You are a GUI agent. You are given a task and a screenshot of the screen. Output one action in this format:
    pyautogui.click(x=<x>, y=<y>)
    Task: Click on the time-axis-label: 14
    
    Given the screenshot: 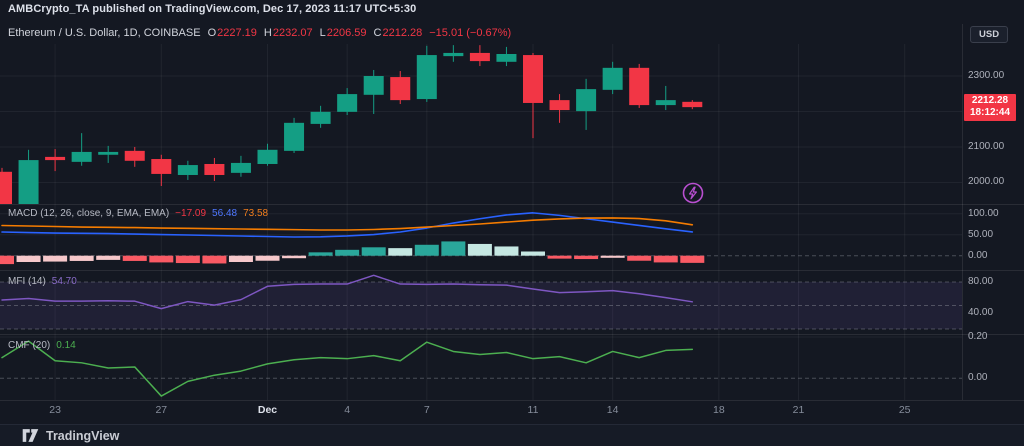 What is the action you would take?
    pyautogui.click(x=612, y=410)
    